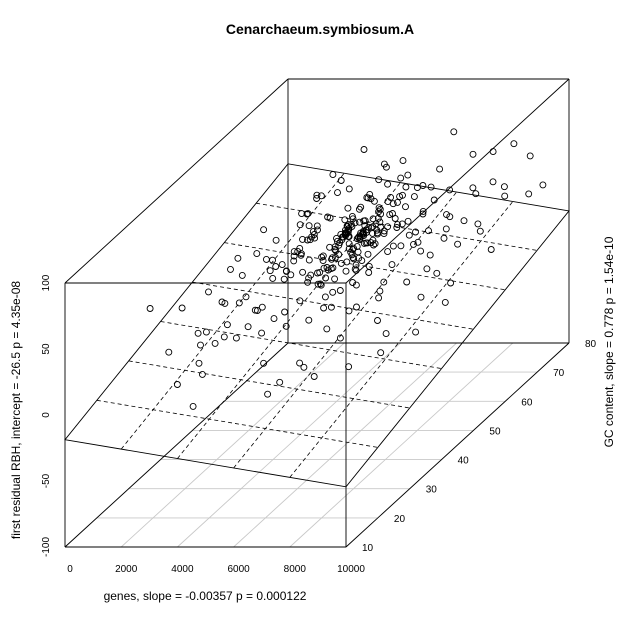 This screenshot has width=640, height=640. I want to click on x-tick-label: 0, so click(70, 569).